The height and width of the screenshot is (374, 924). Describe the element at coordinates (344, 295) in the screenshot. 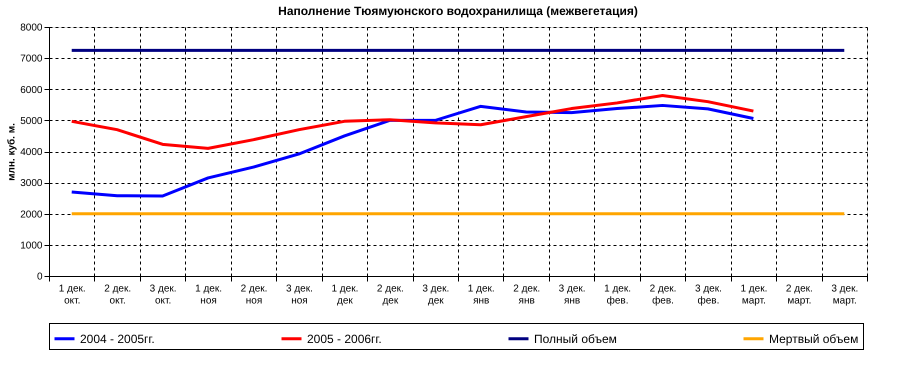

I see `x-tick-label: 1 дек. дек` at that location.